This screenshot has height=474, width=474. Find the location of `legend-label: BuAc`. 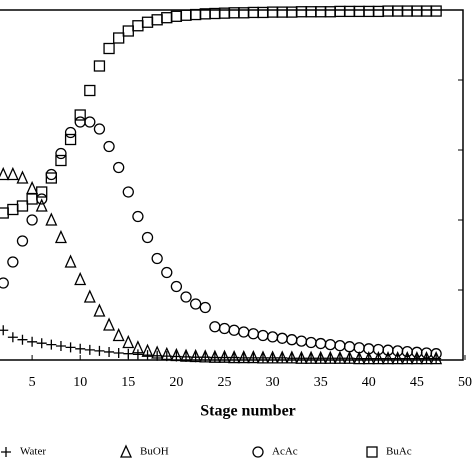

legend-label: BuAc is located at coordinates (399, 452).